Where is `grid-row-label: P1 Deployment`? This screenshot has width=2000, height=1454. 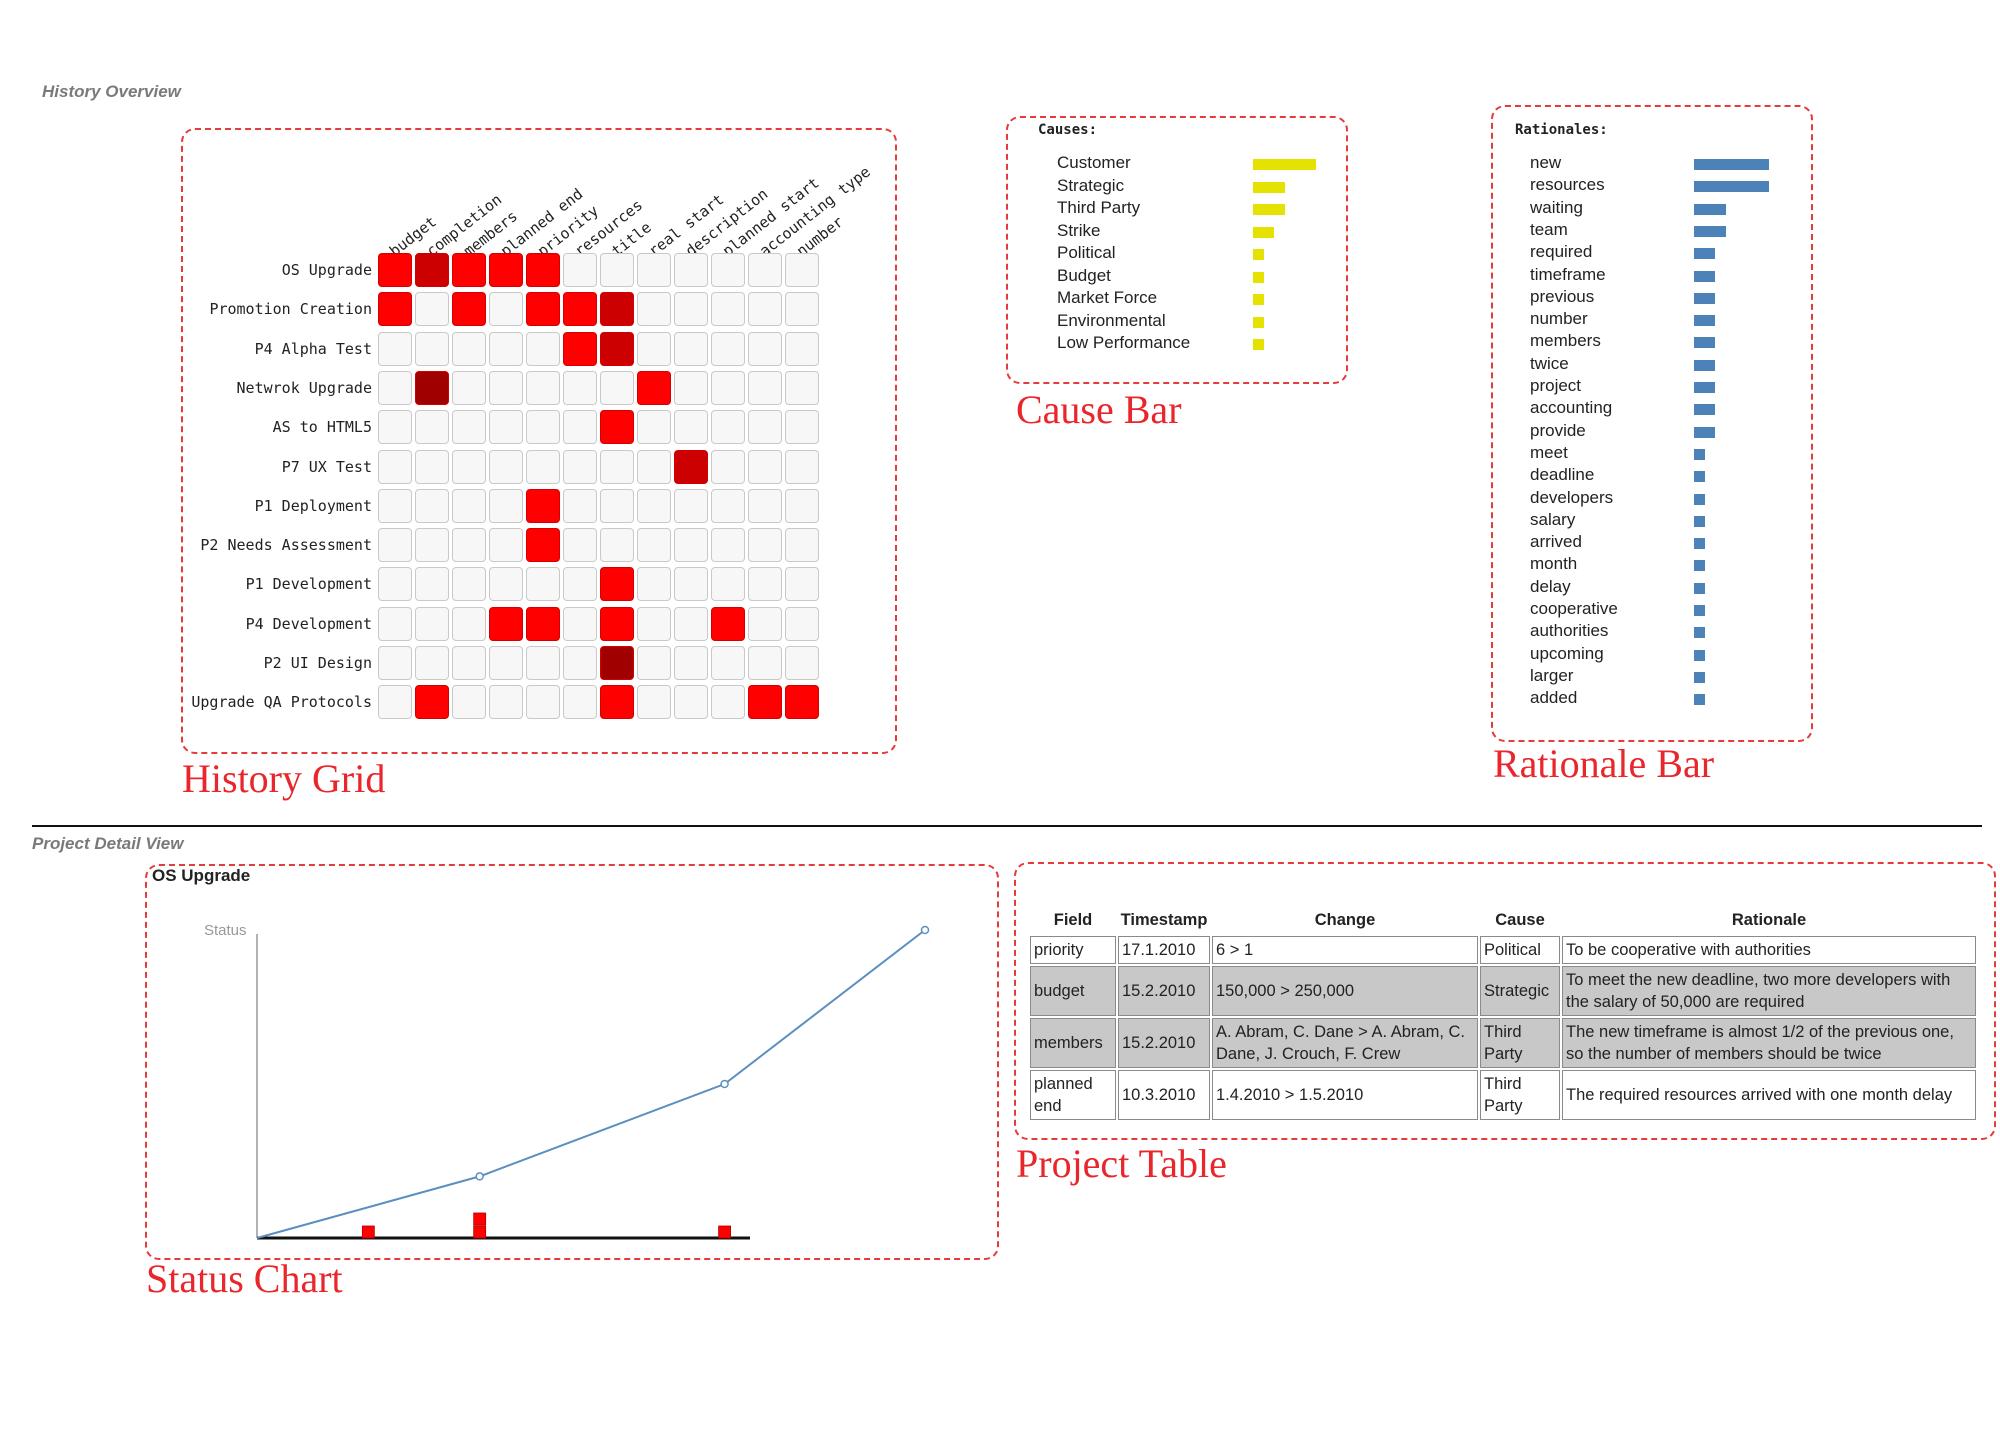 grid-row-label: P1 Deployment is located at coordinates (313, 505).